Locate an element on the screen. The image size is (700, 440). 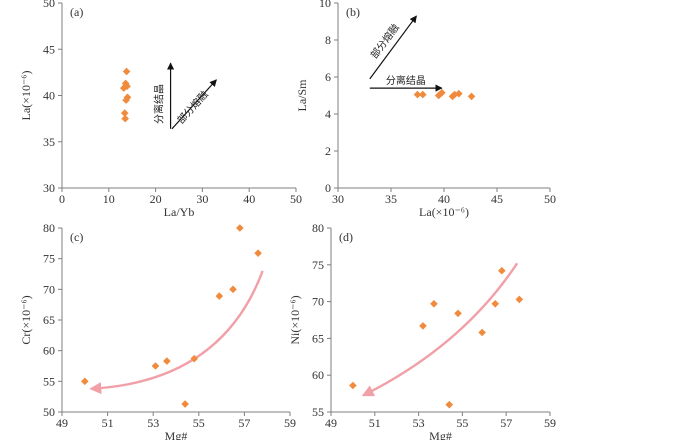
x-axis-title: La/Yb is located at coordinates (179, 212).